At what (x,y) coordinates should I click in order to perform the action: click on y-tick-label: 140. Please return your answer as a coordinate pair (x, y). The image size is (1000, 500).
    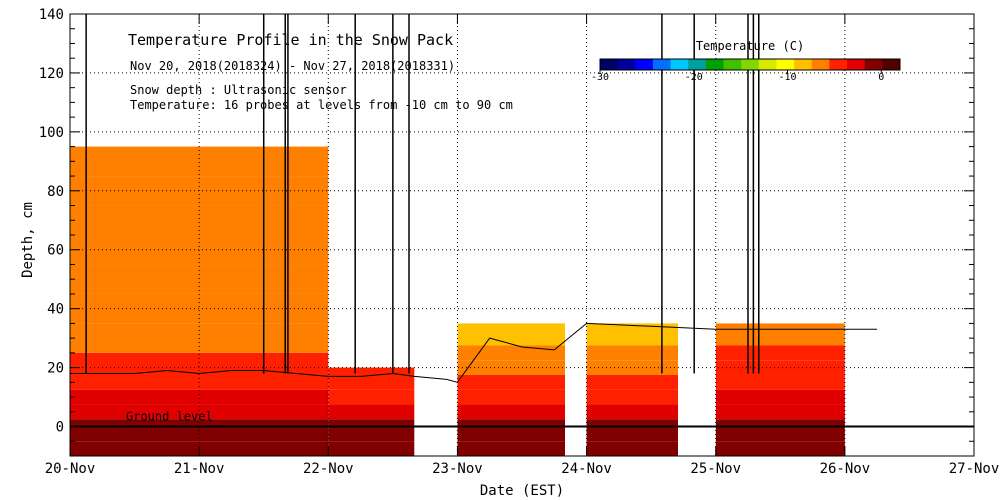
    Looking at the image, I should click on (51, 15).